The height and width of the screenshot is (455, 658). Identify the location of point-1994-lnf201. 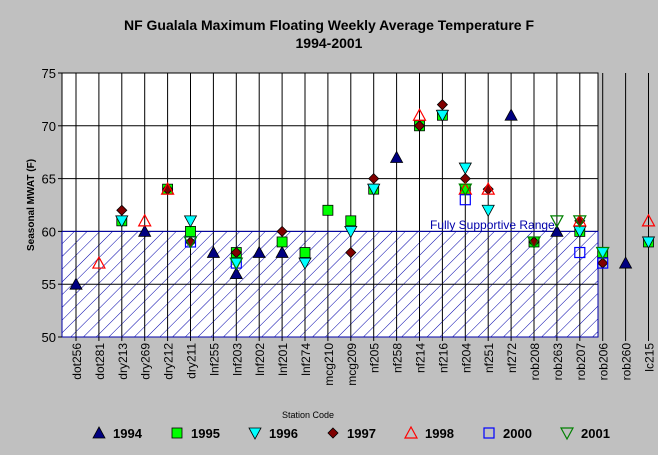
(282, 251).